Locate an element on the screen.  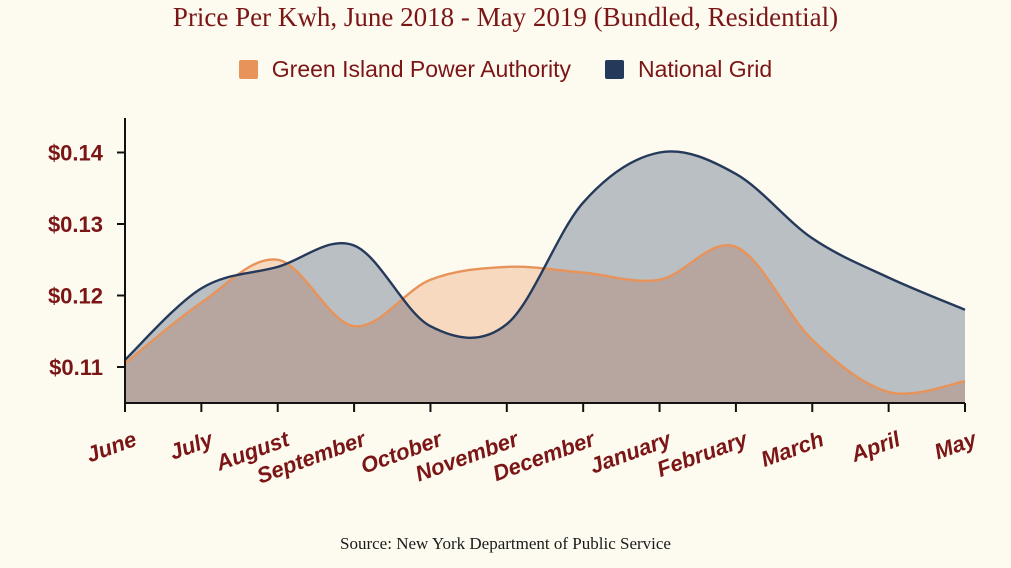
y-tick-label: $0.11 is located at coordinates (76, 367).